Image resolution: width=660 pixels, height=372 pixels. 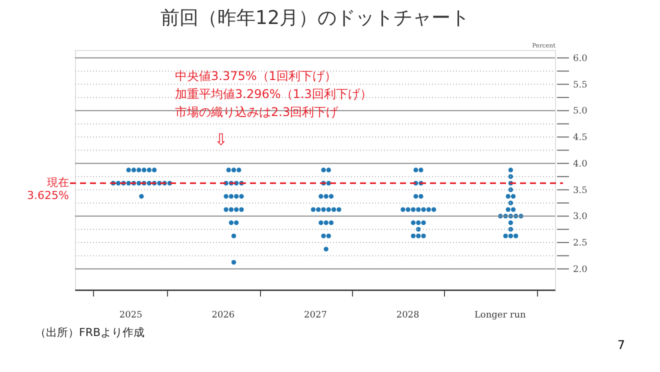 I want to click on y-tick-label: 2.0, so click(x=580, y=269).